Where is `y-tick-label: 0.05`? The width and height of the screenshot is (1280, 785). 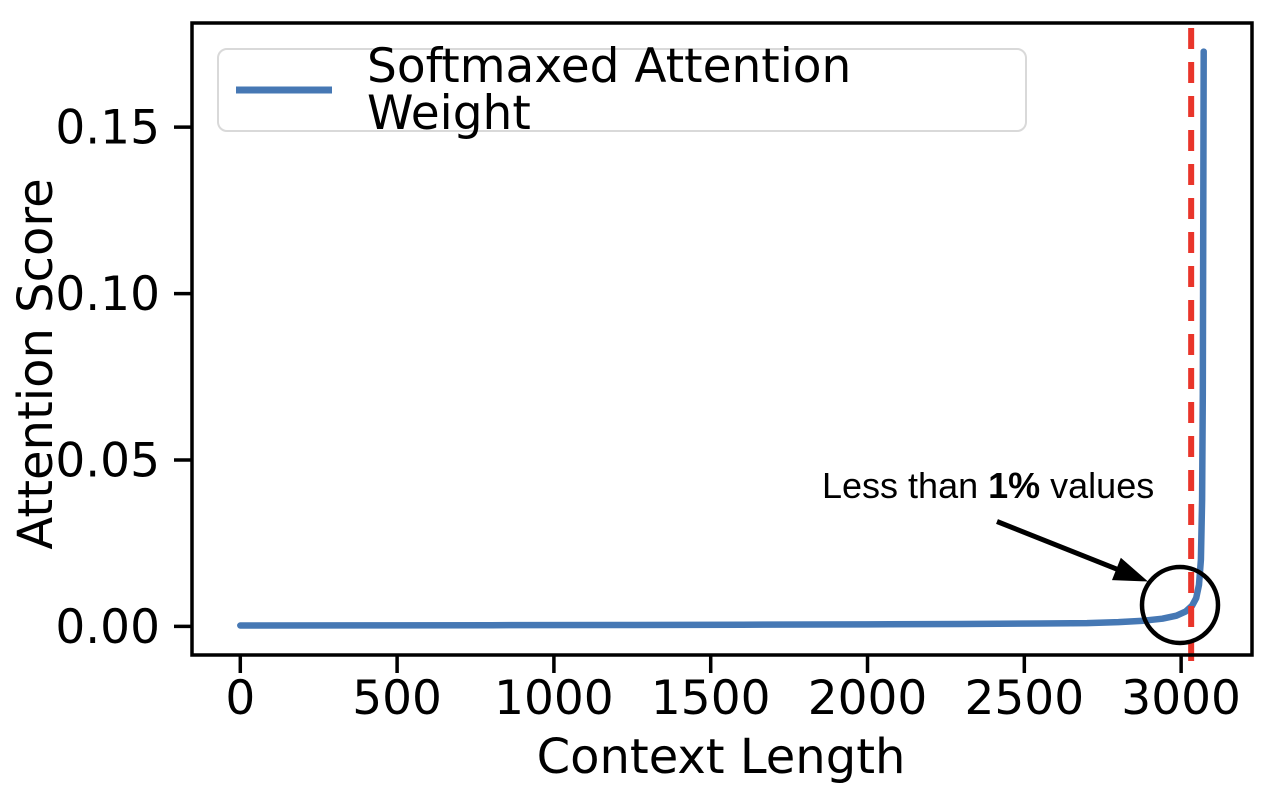
y-tick-label: 0.05 is located at coordinates (107, 460).